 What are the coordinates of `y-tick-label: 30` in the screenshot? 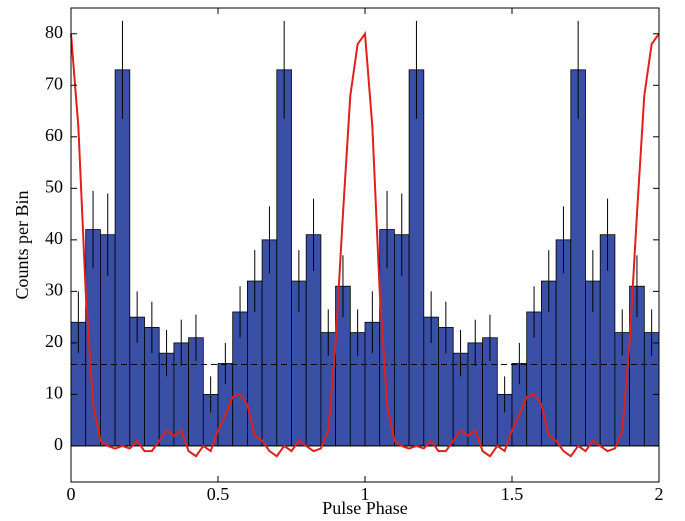 It's located at (54, 289).